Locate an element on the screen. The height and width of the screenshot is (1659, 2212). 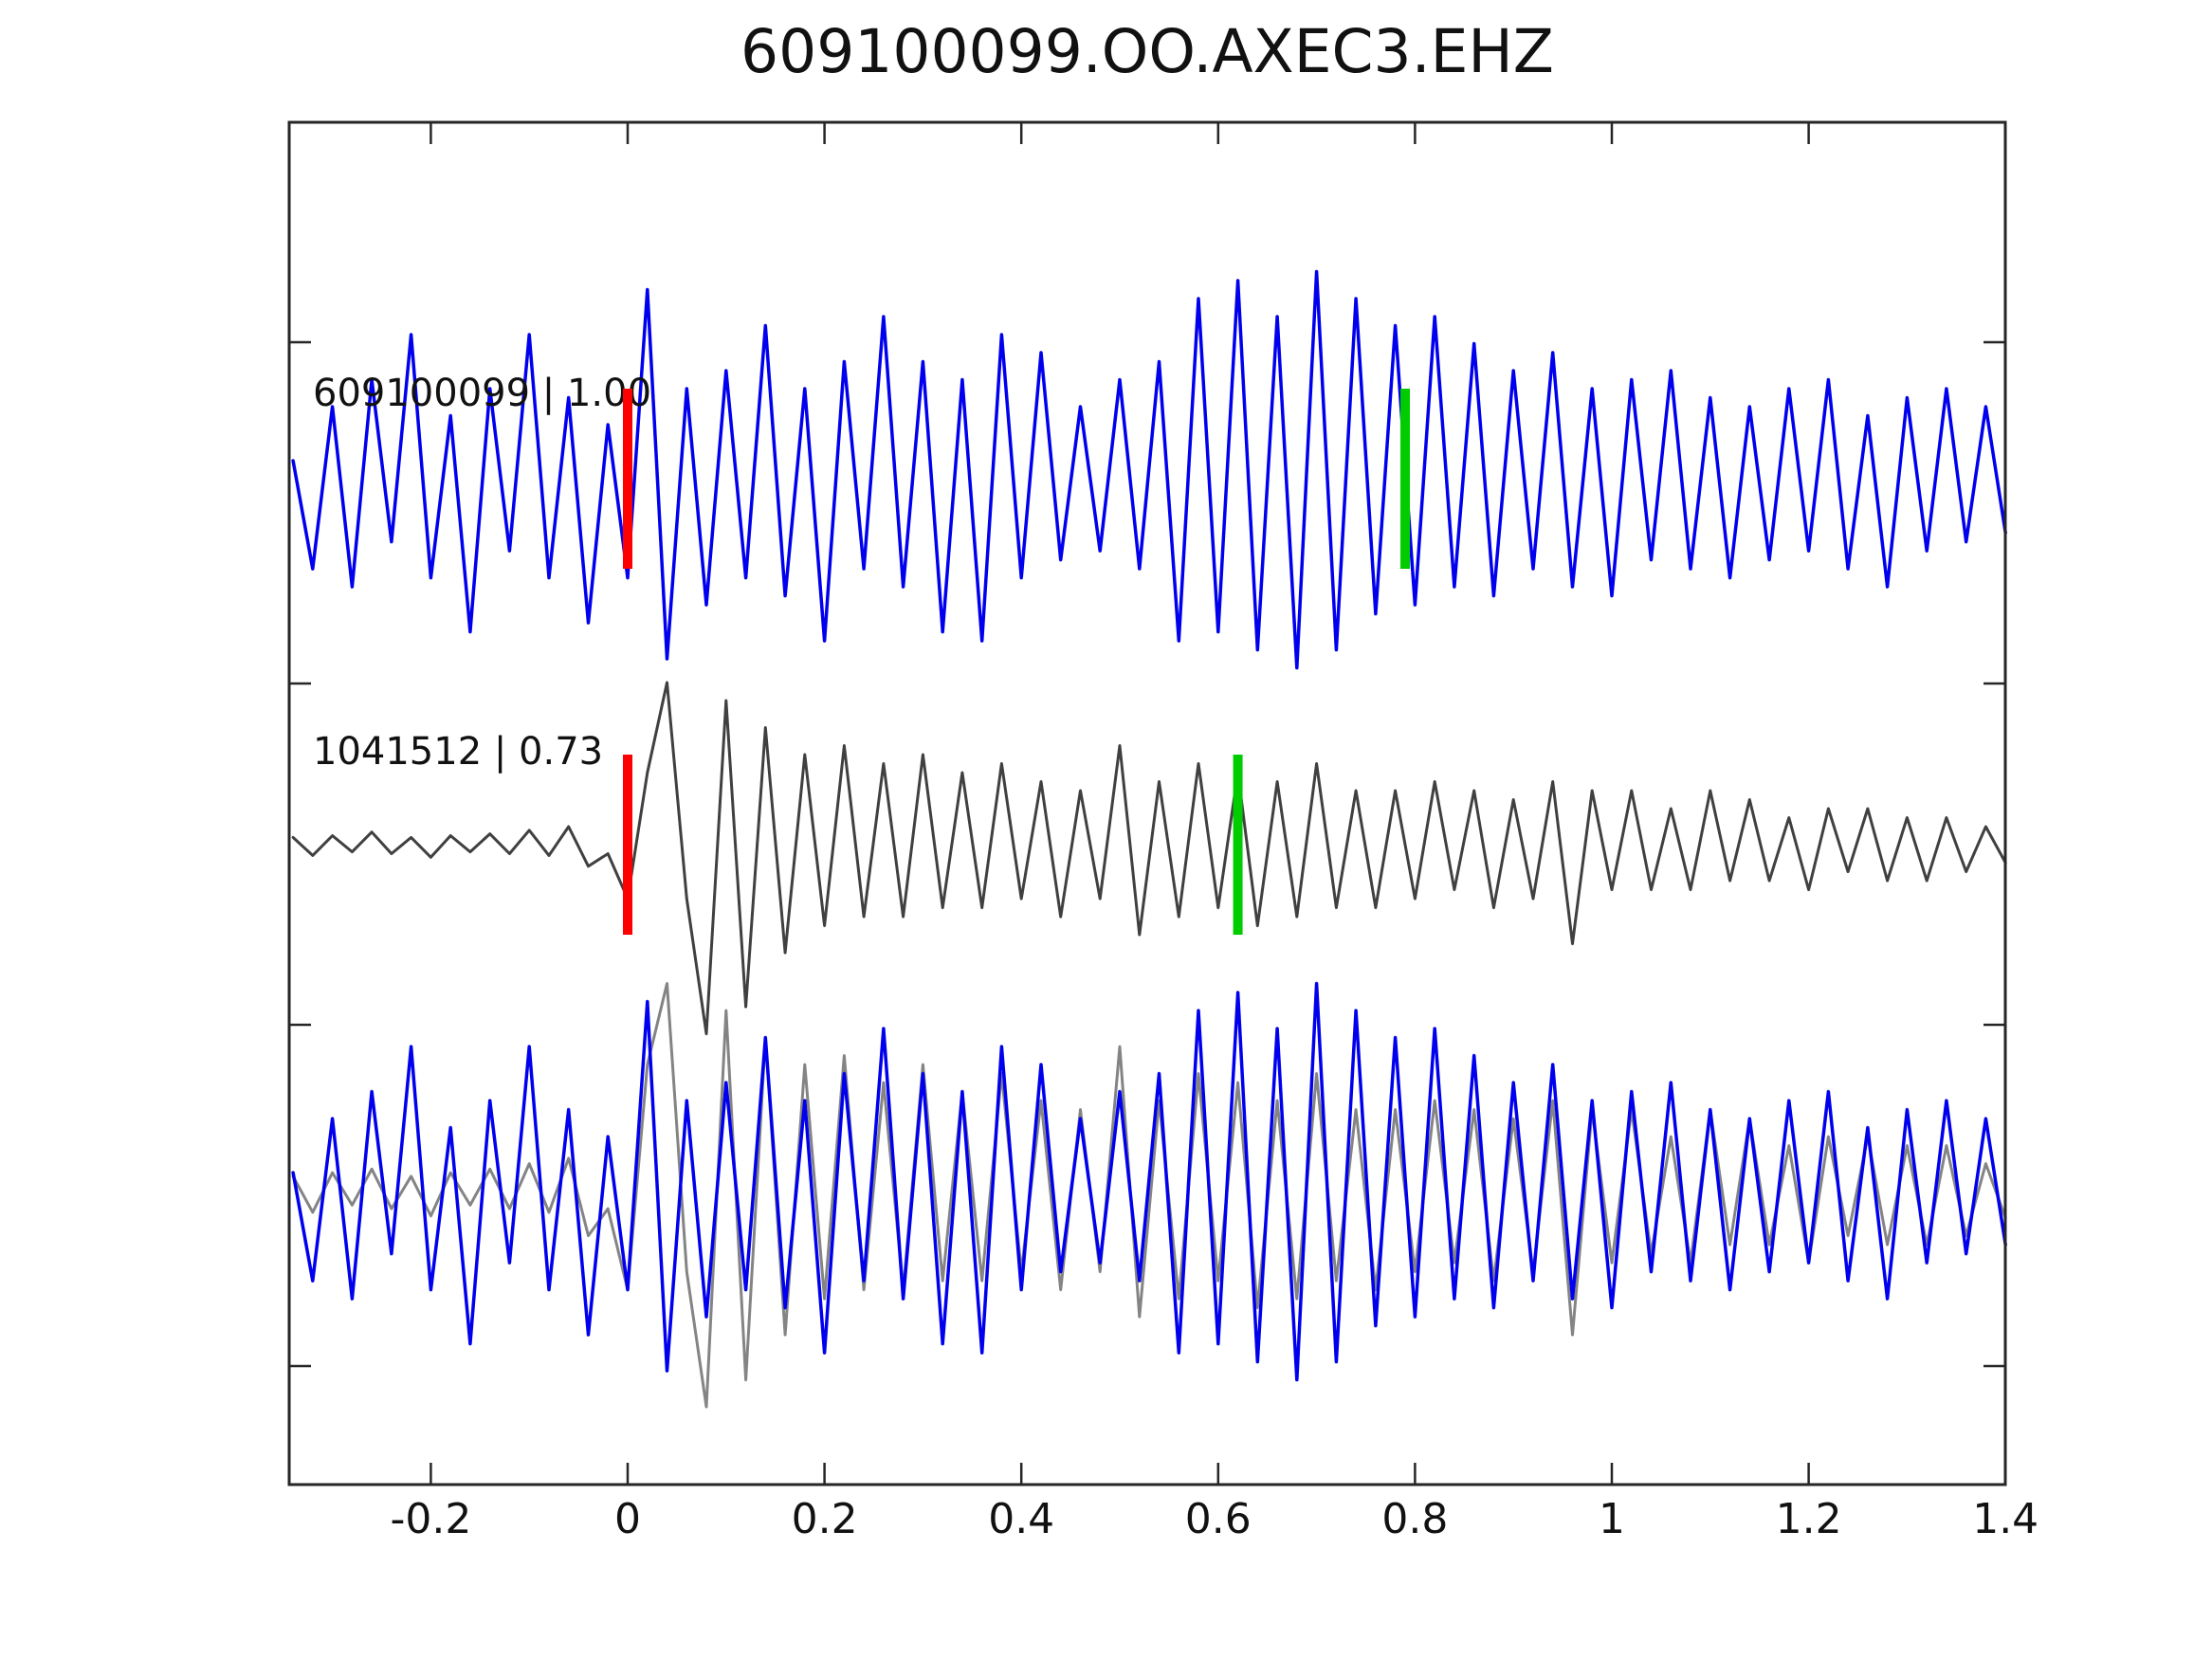
pick-markers-group is located at coordinates (1017, 662).